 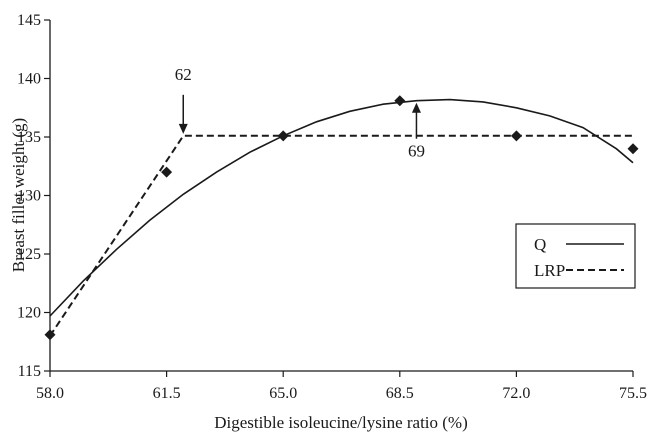 I want to click on y-axis-title: Breast fillet weight (g), so click(x=18, y=195).